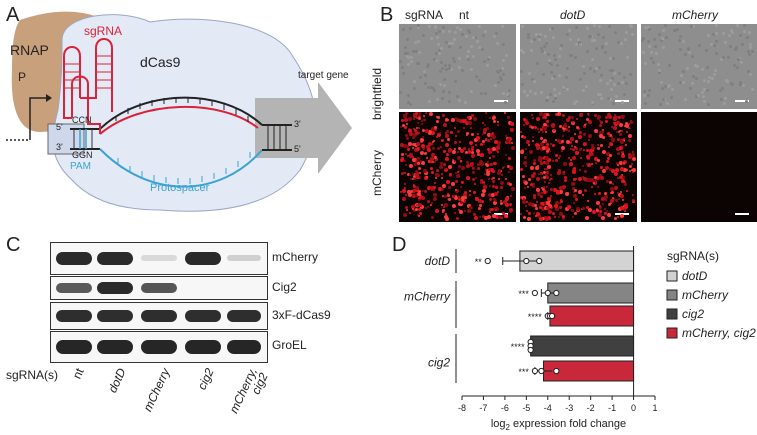 The height and width of the screenshot is (435, 757). Describe the element at coordinates (32, 375) in the screenshot. I see `blot-sgrna-label: sgRNA(s)` at that location.